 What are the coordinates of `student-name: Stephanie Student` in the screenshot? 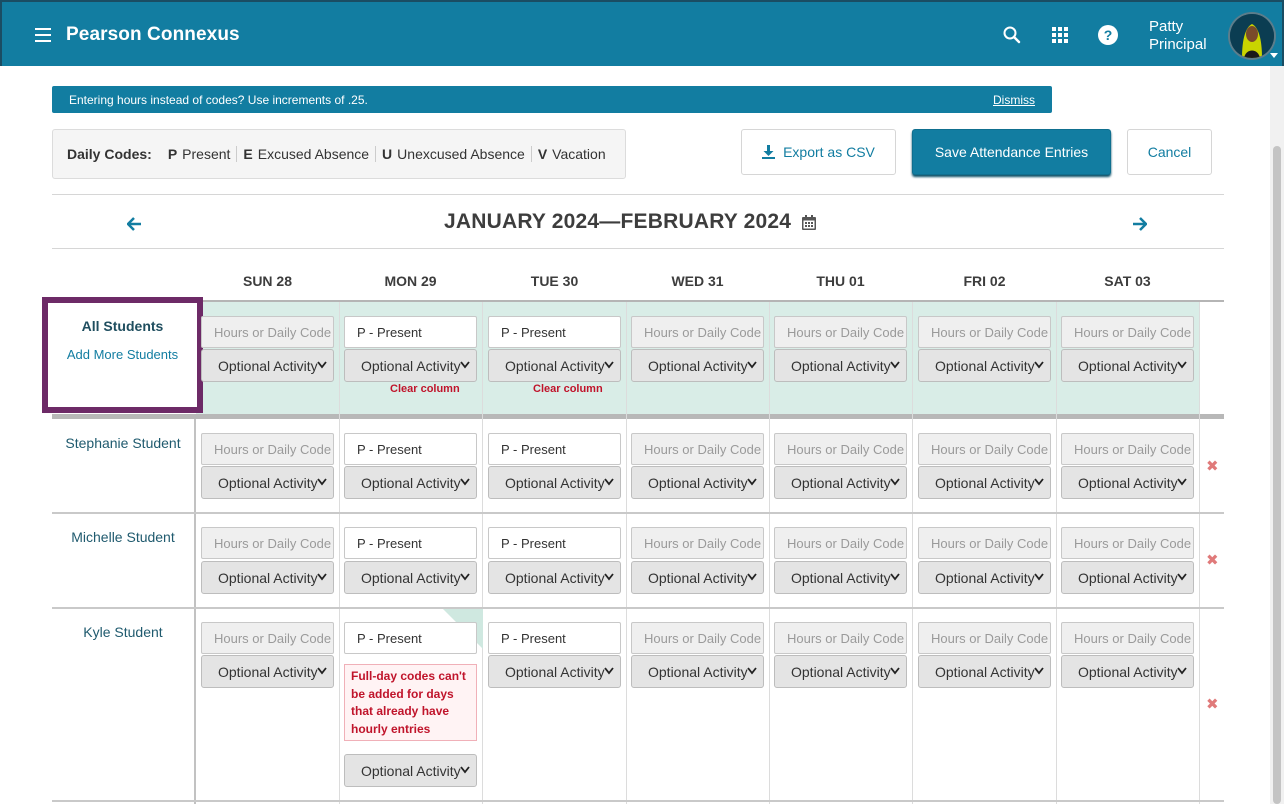 It's located at (123, 443).